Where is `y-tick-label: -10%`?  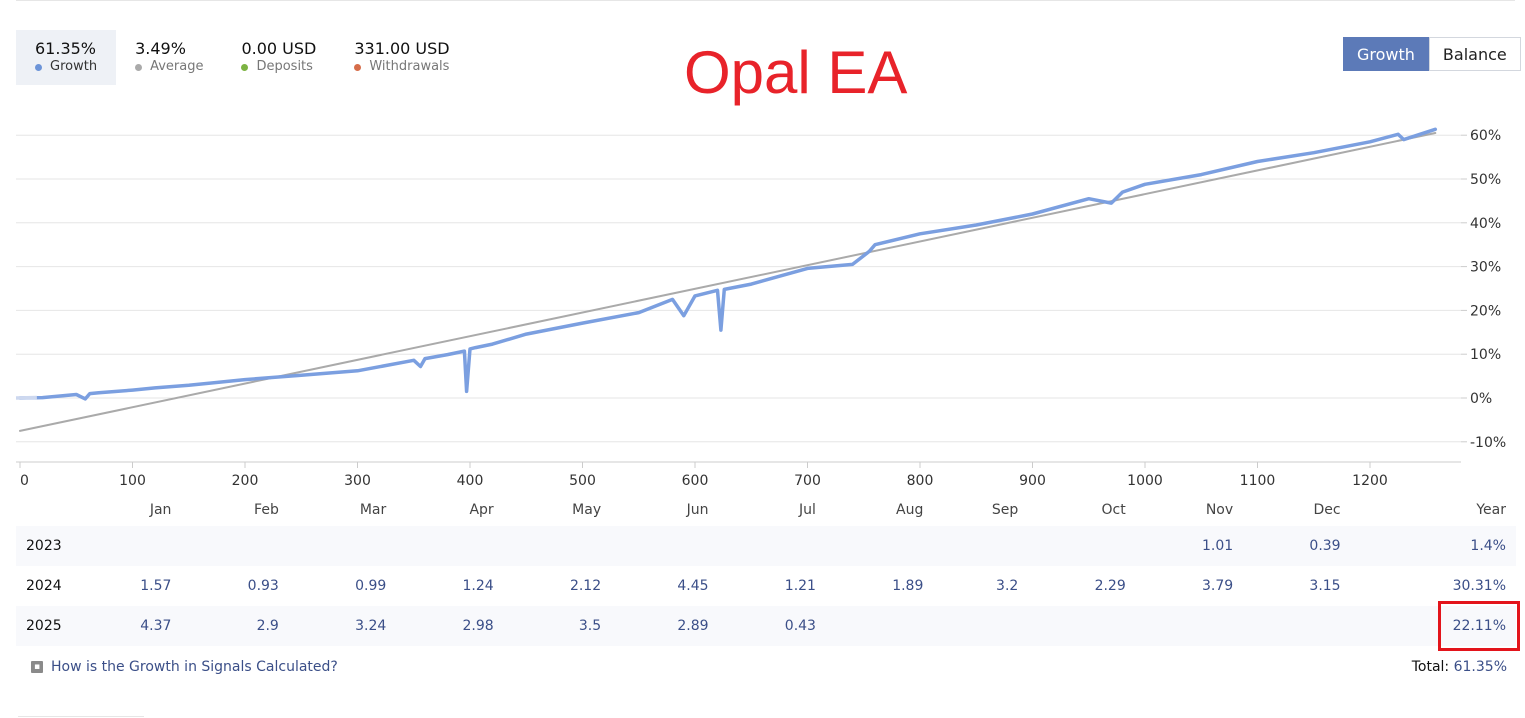 y-tick-label: -10% is located at coordinates (1488, 443).